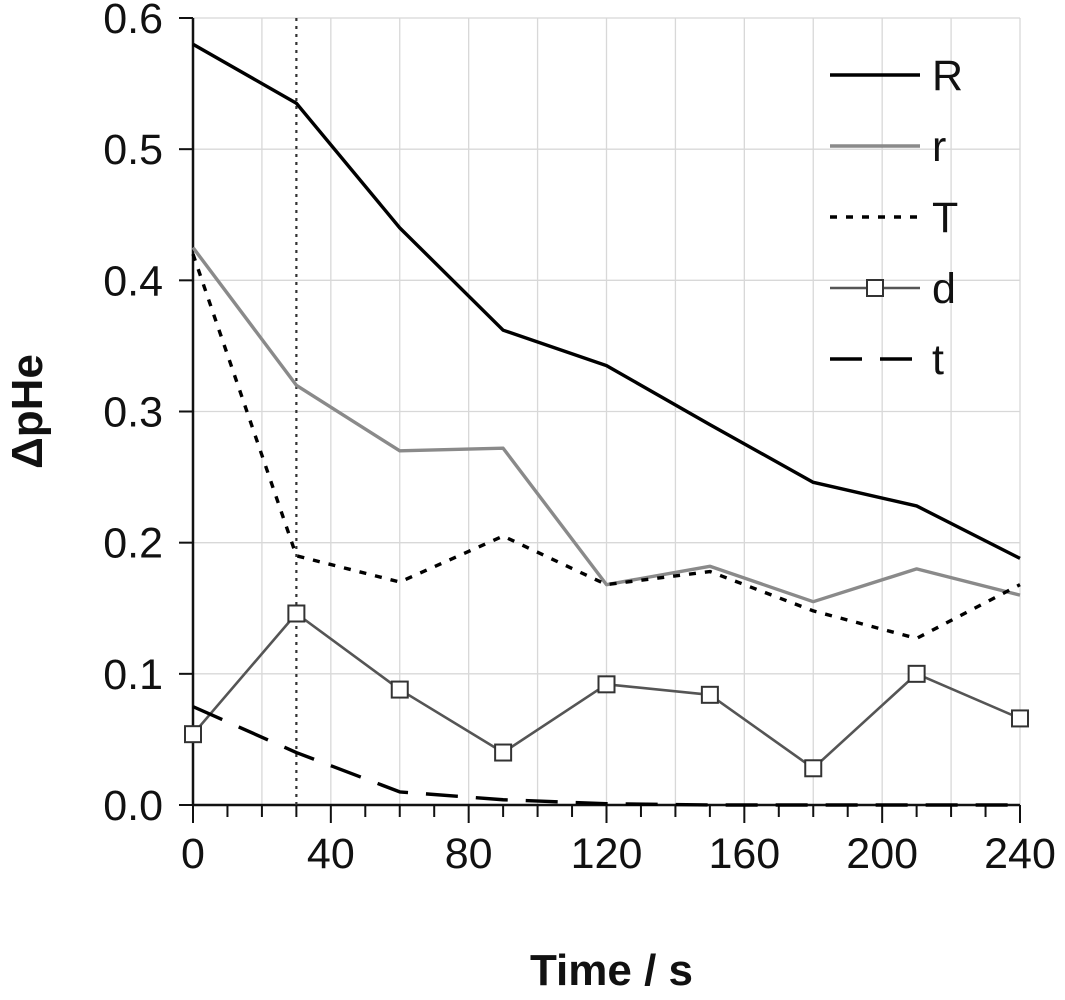  Describe the element at coordinates (1020, 854) in the screenshot. I see `x-tick-label: 240` at that location.